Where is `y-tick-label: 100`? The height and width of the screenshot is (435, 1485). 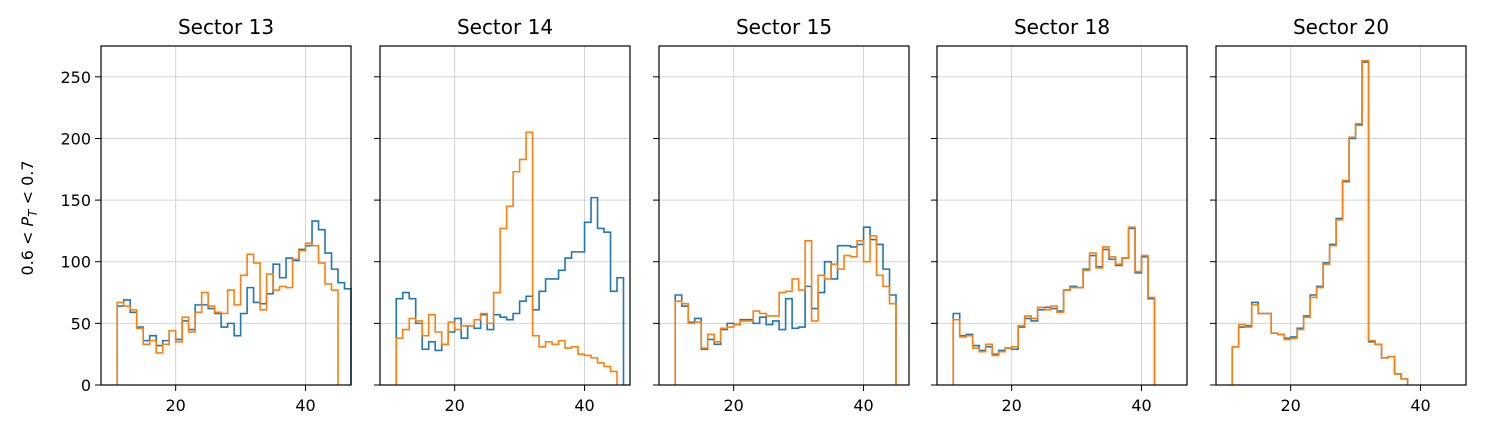 y-tick-label: 100 is located at coordinates (75, 262).